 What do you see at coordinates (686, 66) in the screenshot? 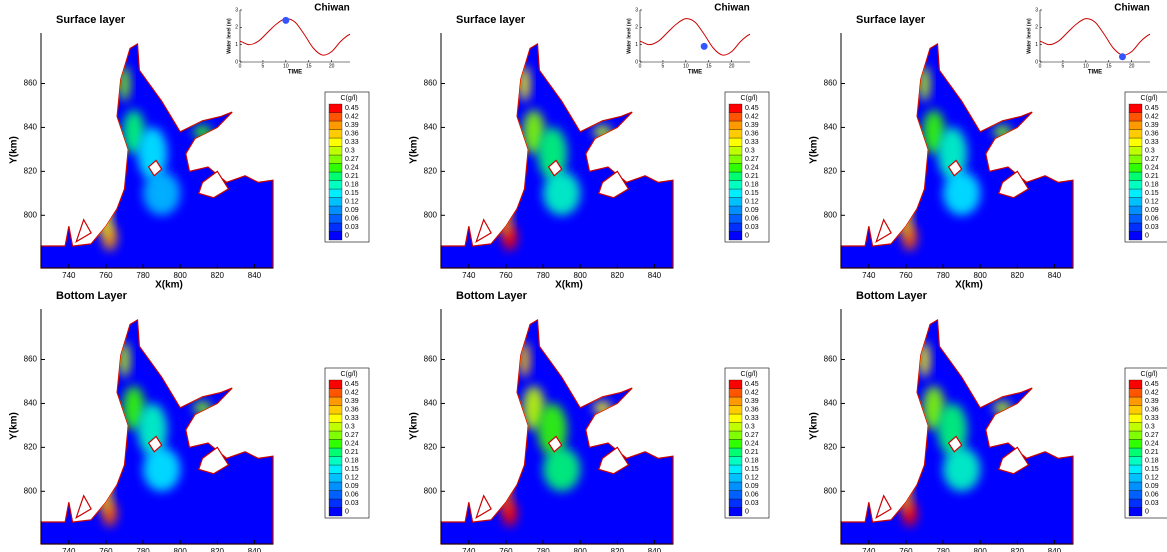
I see `x-tick-label: 10` at bounding box center [686, 66].